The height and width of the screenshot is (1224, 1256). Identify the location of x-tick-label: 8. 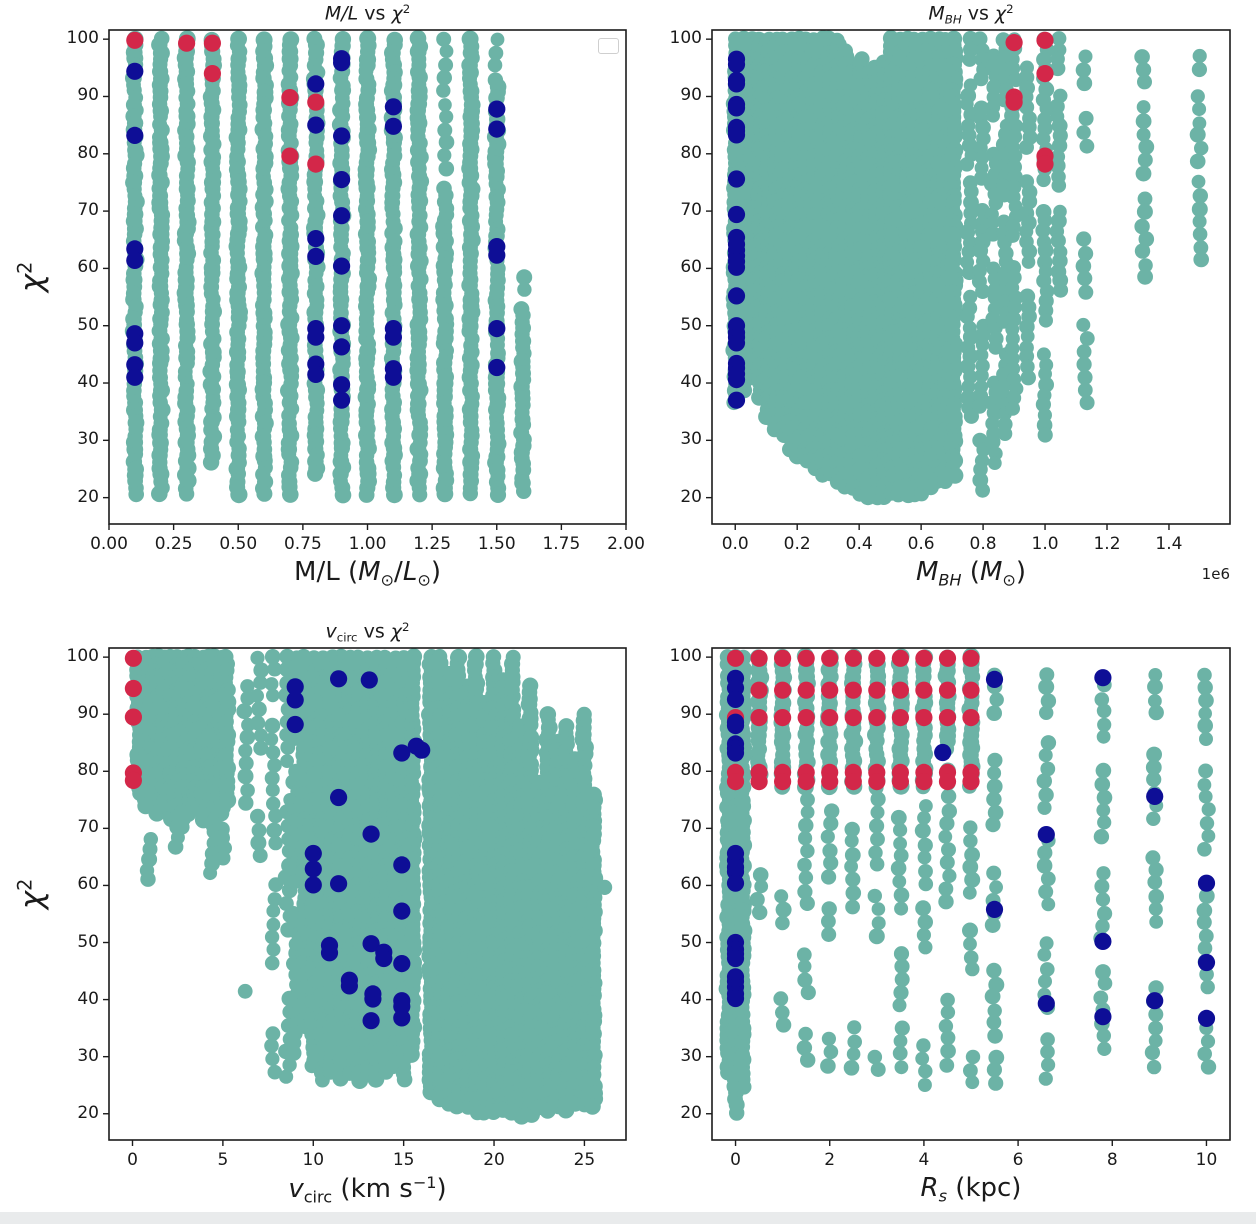
(1112, 1160).